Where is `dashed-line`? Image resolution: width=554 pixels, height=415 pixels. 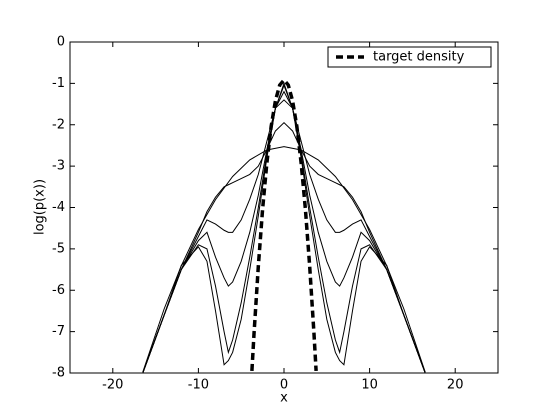 dashed-line is located at coordinates (284, 224).